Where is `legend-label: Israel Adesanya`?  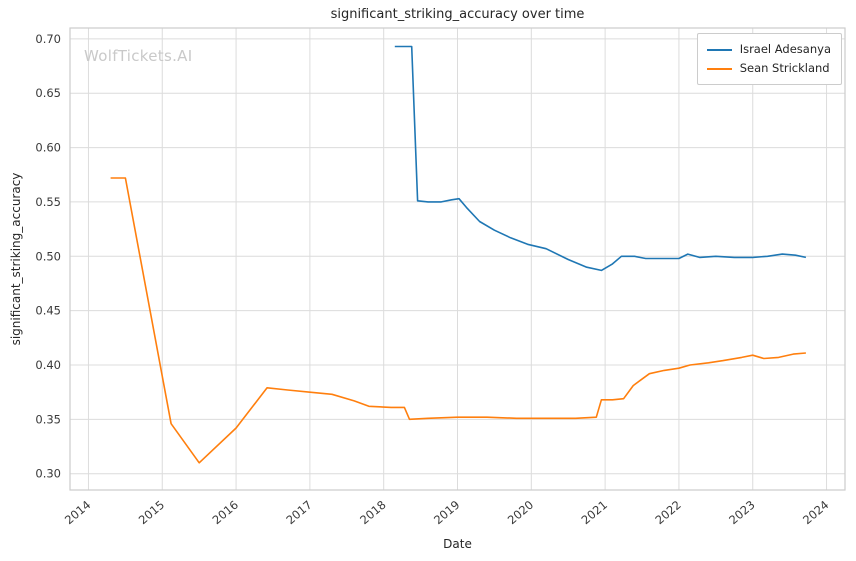 legend-label: Israel Adesanya is located at coordinates (785, 49).